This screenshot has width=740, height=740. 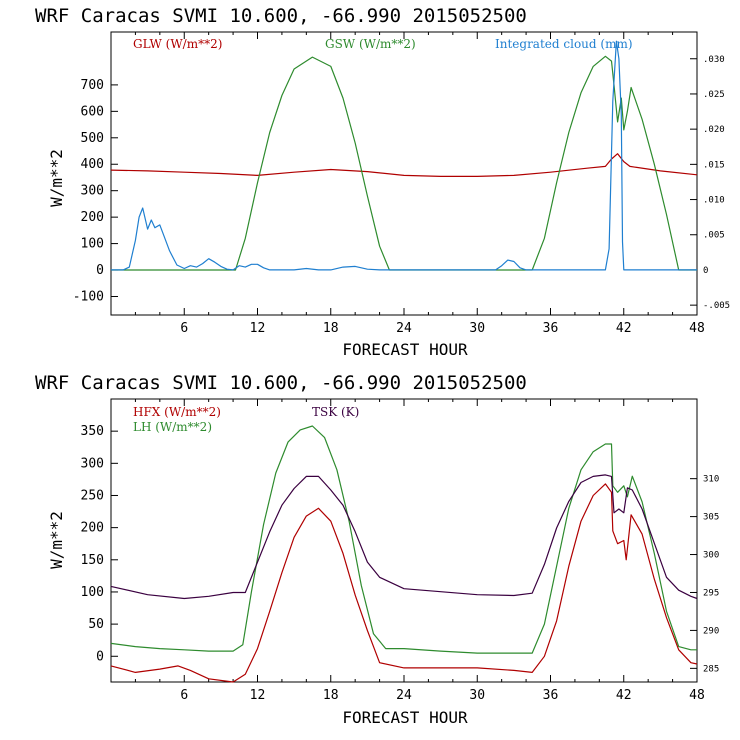 I want to click on chart2-series-tsk-line, so click(x=404, y=537).